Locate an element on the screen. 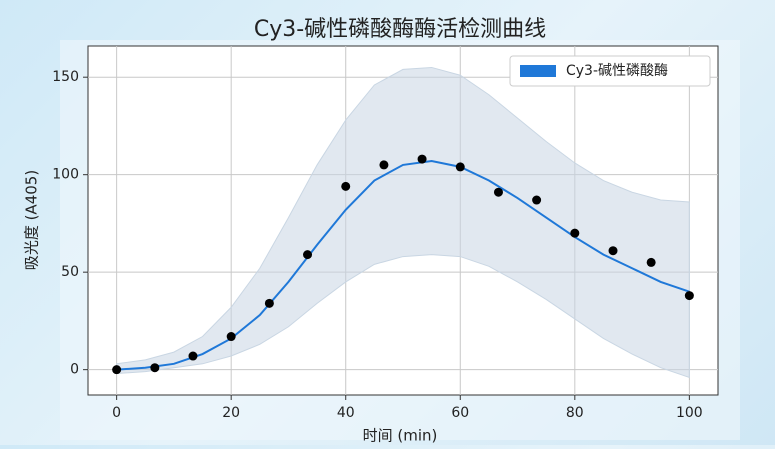 This screenshot has height=449, width=775. x-tick-label: 100 is located at coordinates (689, 413).